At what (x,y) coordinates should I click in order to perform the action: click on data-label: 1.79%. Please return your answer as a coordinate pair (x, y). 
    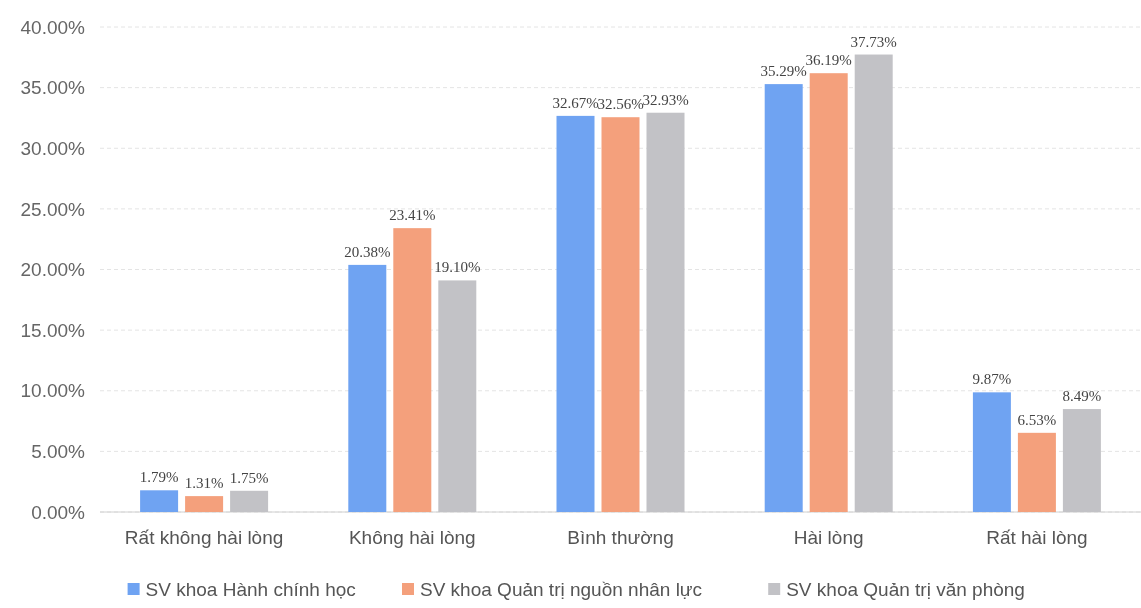
    Looking at the image, I should click on (159, 477).